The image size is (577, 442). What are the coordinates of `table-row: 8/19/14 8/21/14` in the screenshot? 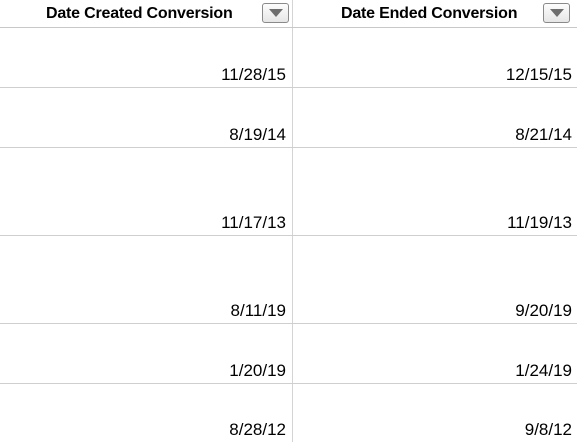 It's located at (288, 118).